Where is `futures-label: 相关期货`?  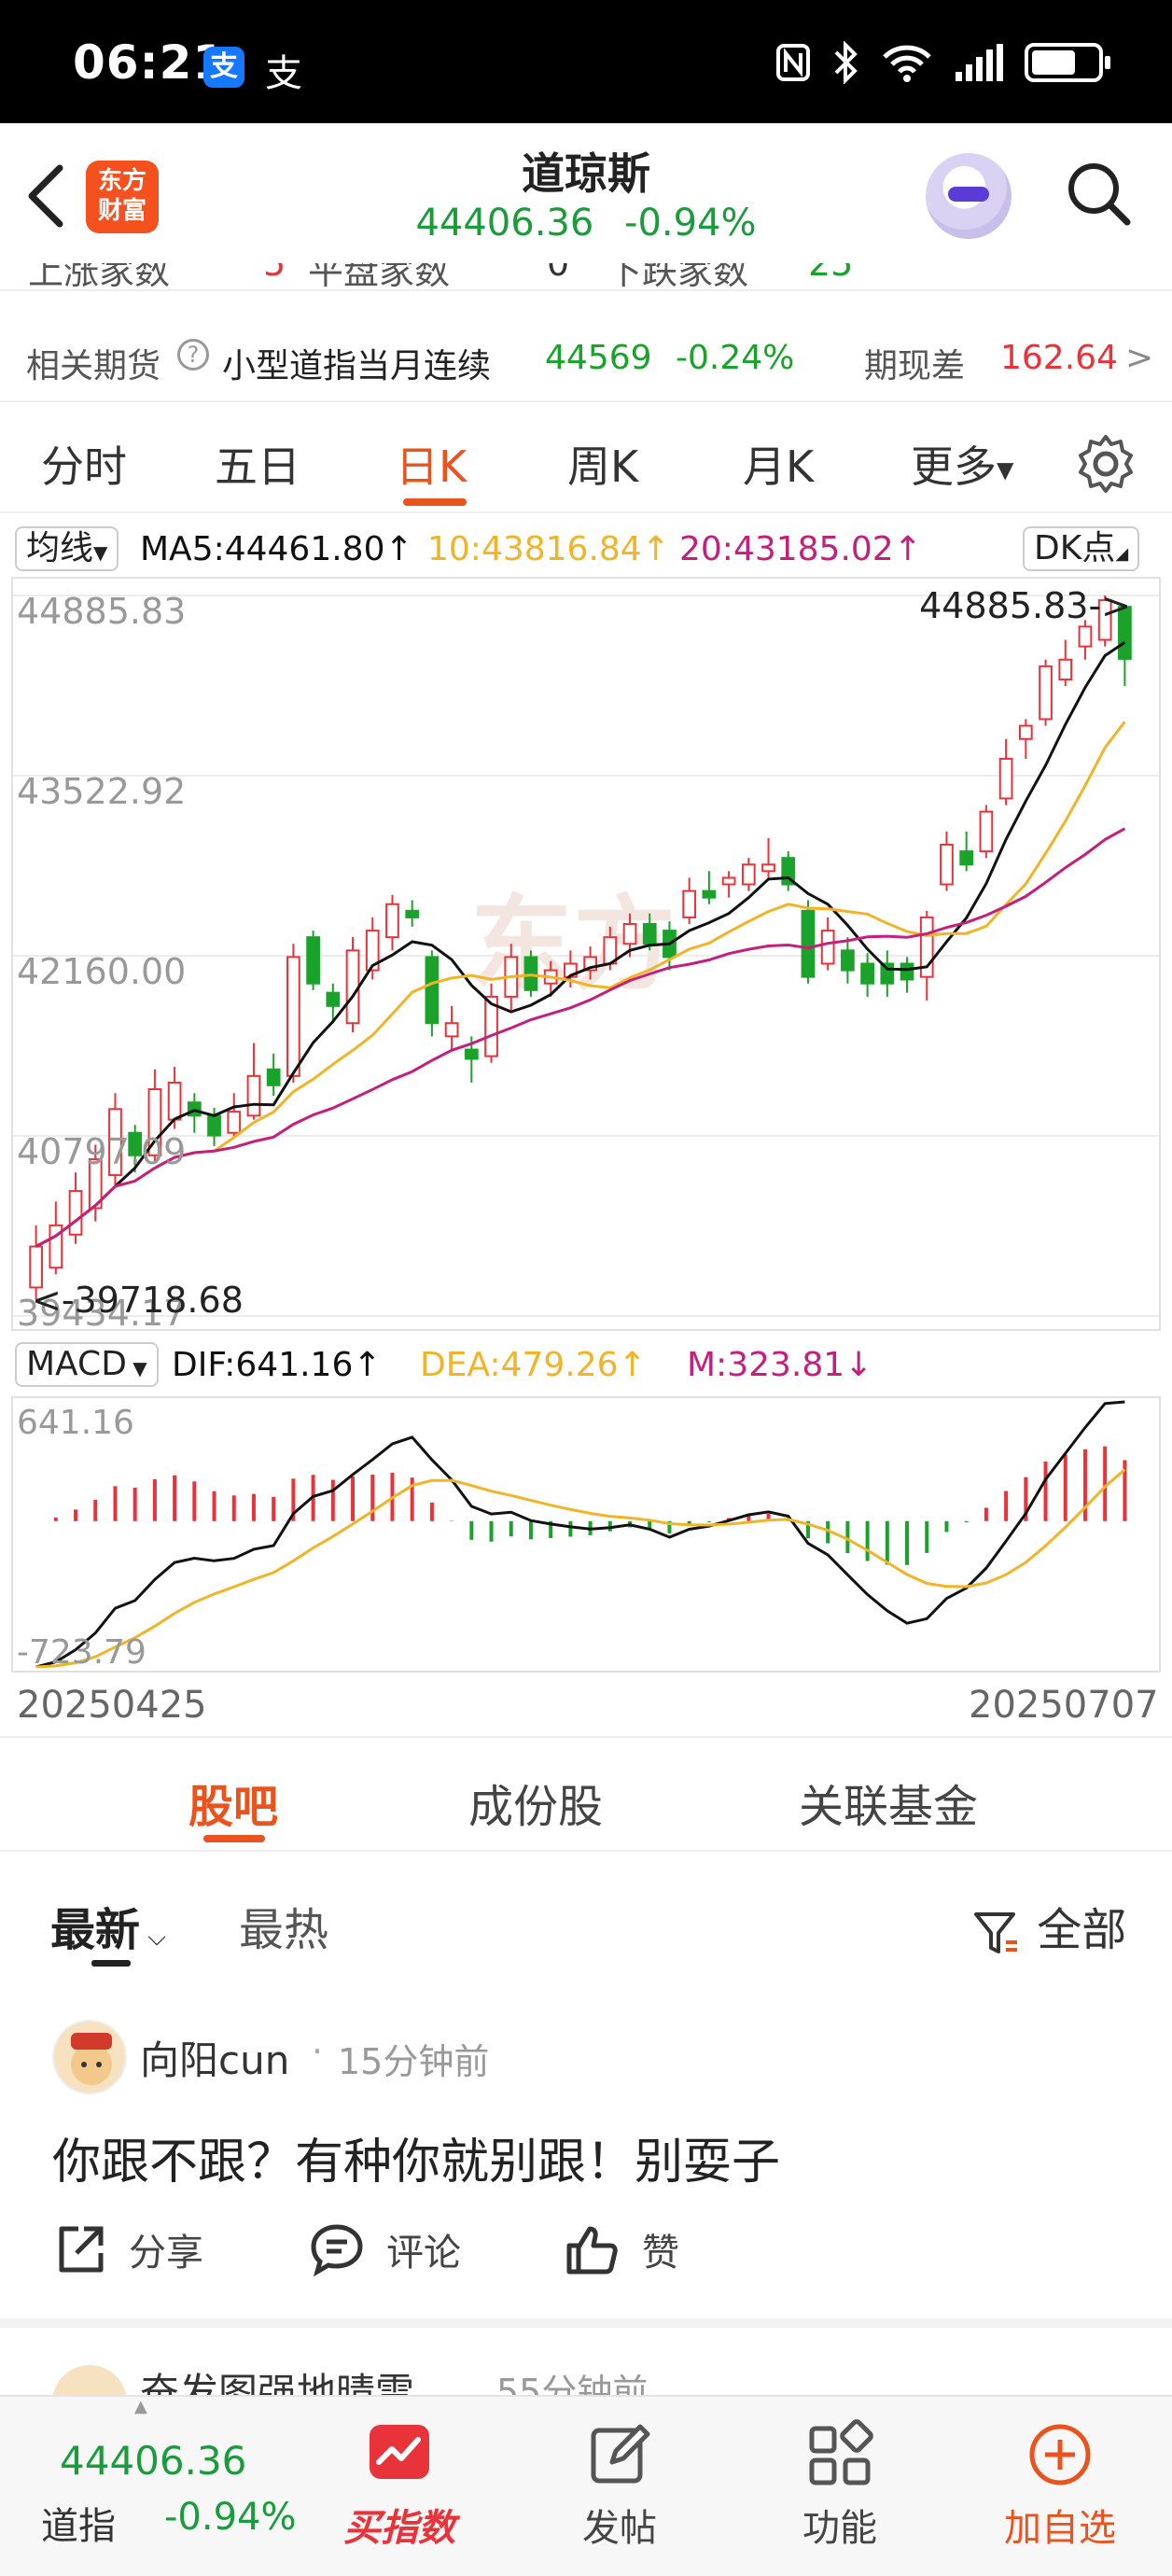 futures-label: 相关期货 is located at coordinates (93, 366).